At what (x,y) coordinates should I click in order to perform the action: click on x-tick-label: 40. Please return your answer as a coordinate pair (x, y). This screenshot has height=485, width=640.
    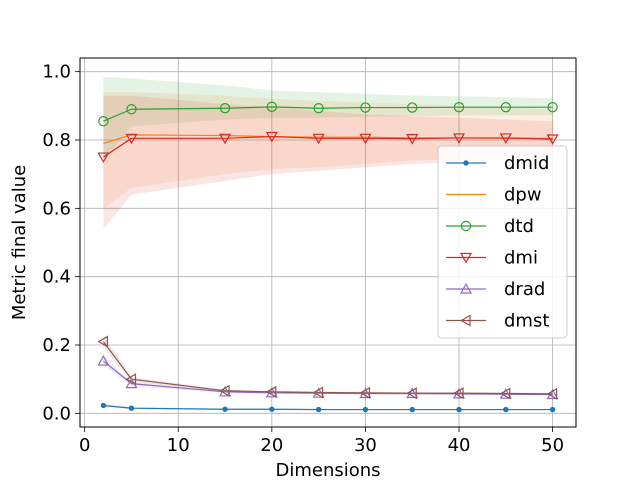
    Looking at the image, I should click on (459, 445).